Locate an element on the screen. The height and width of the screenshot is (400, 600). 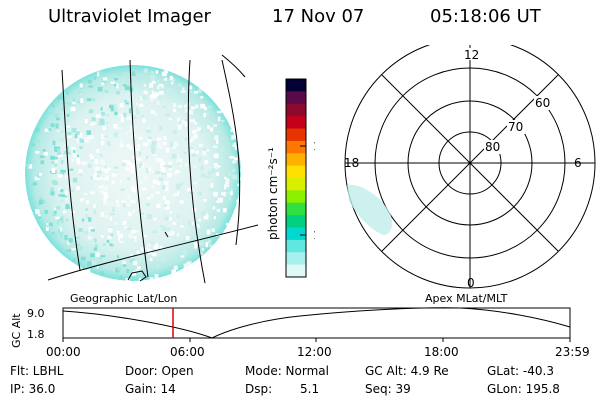
altitude-xtick-0600: 06:00 is located at coordinates (187, 352).